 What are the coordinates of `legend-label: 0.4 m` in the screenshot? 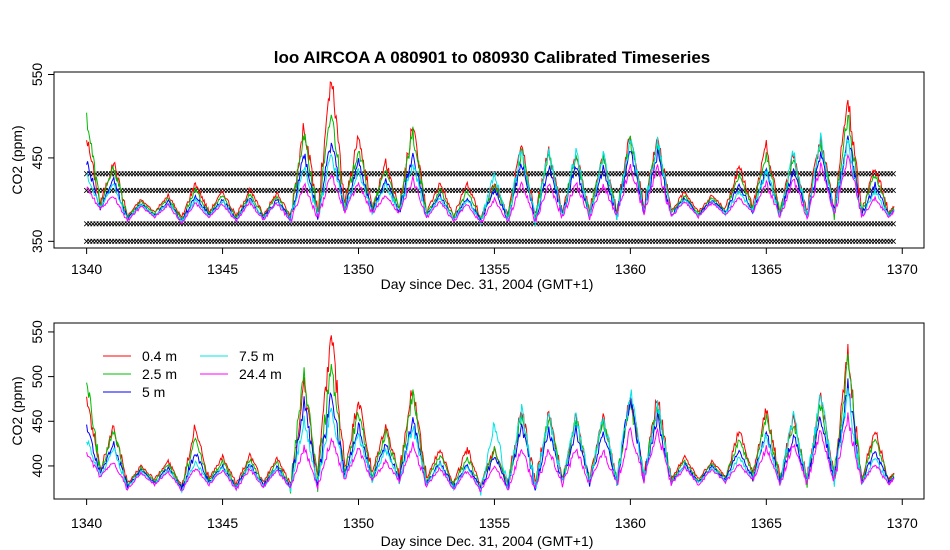 It's located at (159, 356).